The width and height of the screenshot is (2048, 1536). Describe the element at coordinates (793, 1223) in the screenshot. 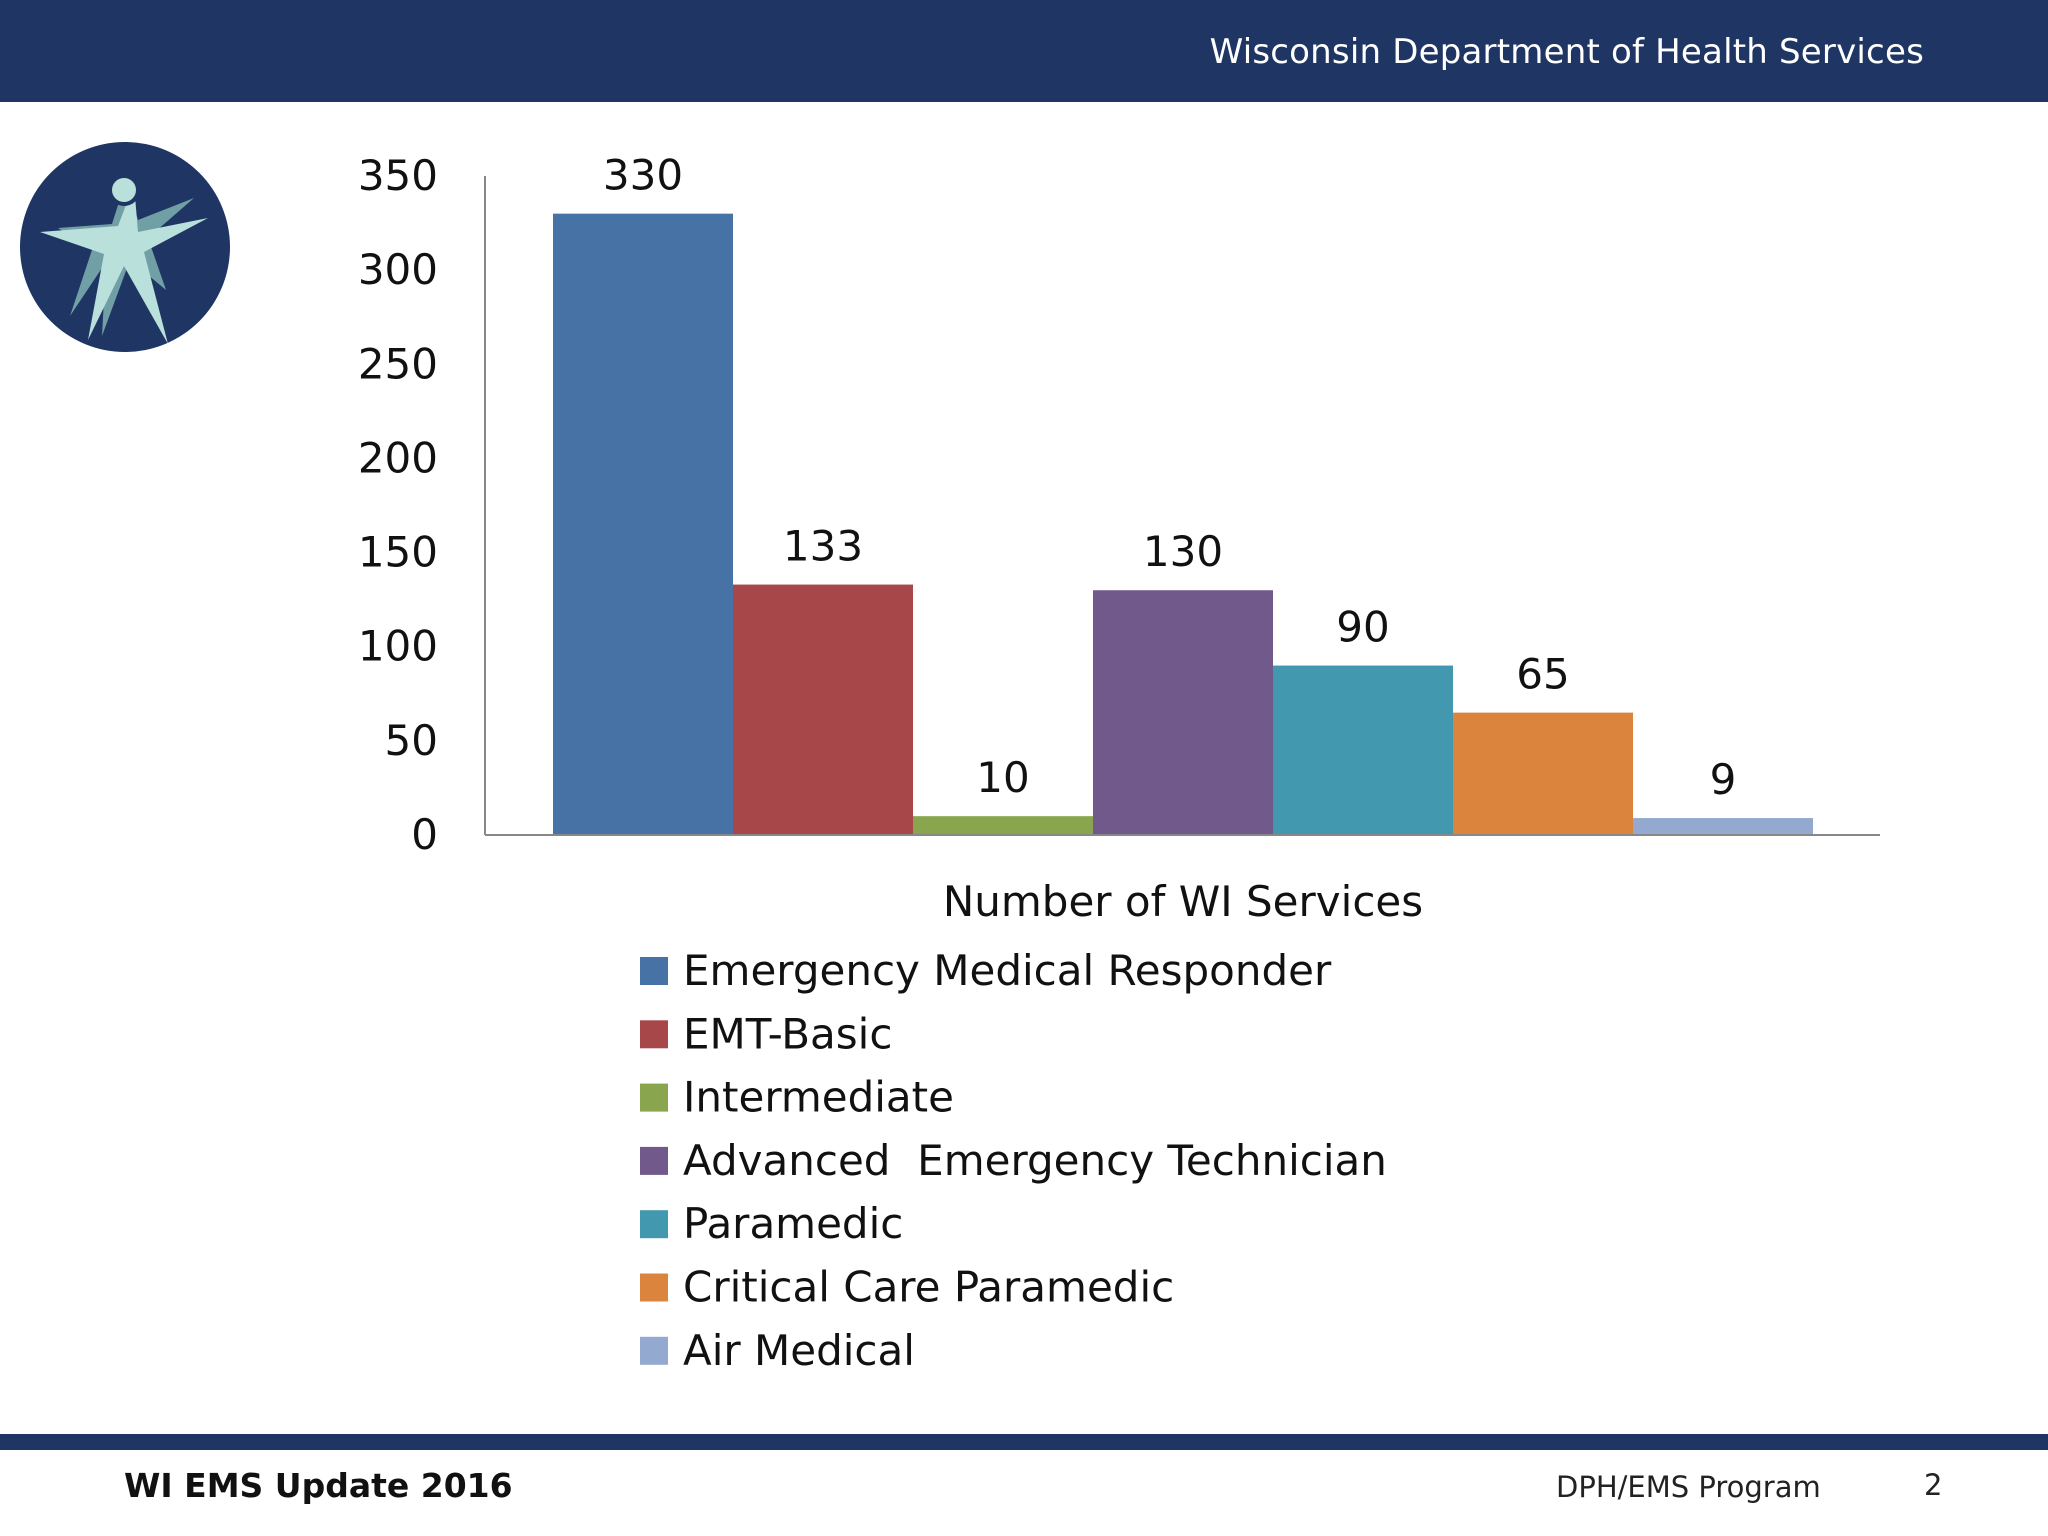

I see `legend-label: Paramedic` at that location.